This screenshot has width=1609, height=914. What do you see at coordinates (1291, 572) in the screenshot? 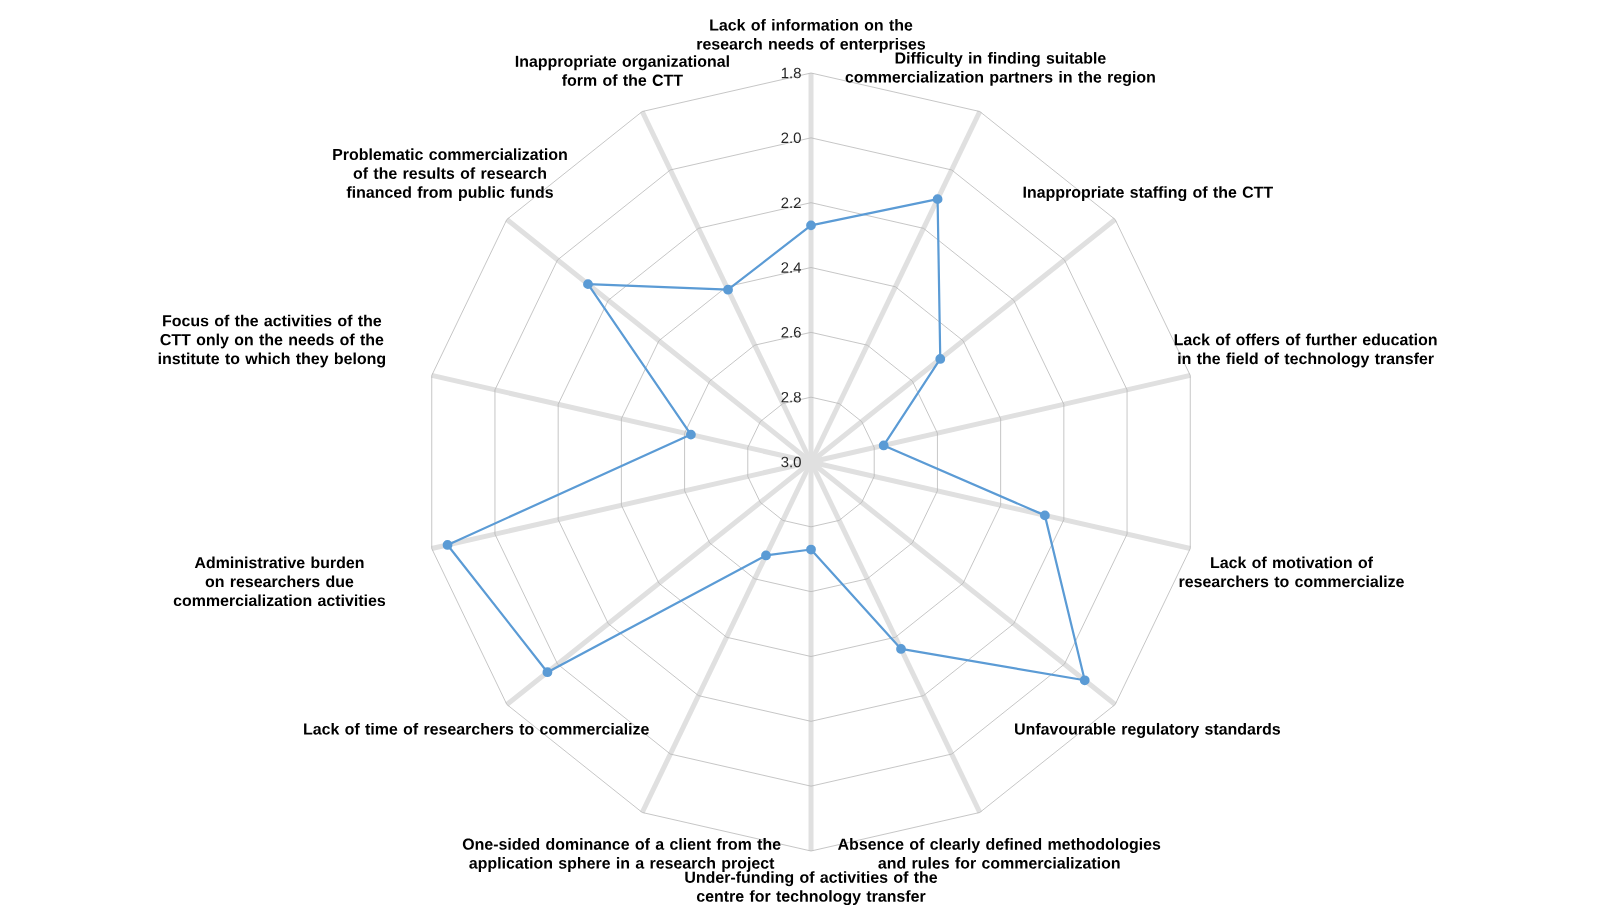
I see `spoke-label: Lack of motivation of researchers to commercialize` at bounding box center [1291, 572].